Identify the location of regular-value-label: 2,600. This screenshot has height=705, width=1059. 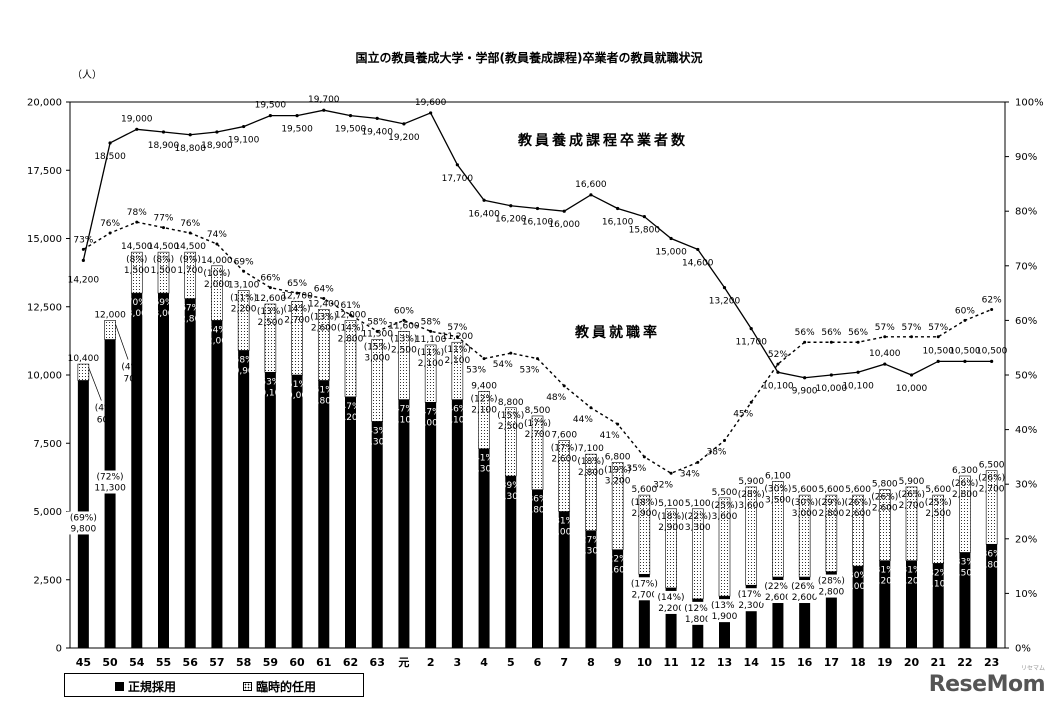
(805, 598).